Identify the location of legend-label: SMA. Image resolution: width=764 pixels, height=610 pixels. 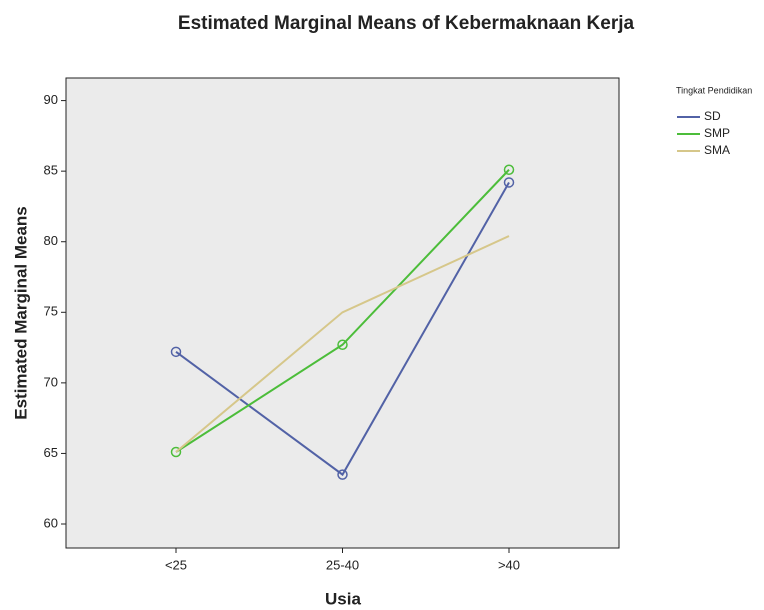
(717, 150).